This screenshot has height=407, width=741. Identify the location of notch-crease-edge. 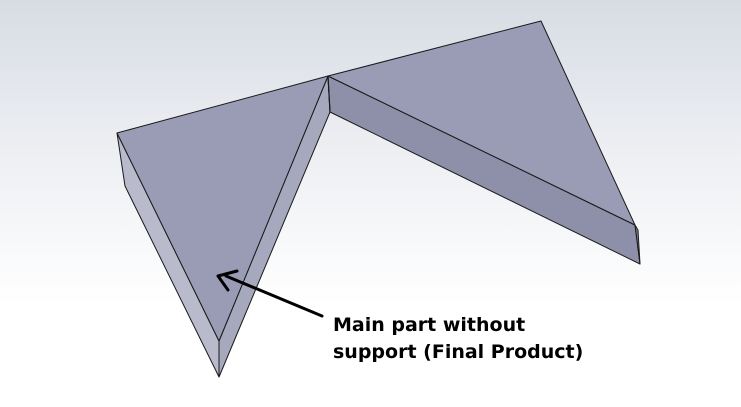
(329, 94).